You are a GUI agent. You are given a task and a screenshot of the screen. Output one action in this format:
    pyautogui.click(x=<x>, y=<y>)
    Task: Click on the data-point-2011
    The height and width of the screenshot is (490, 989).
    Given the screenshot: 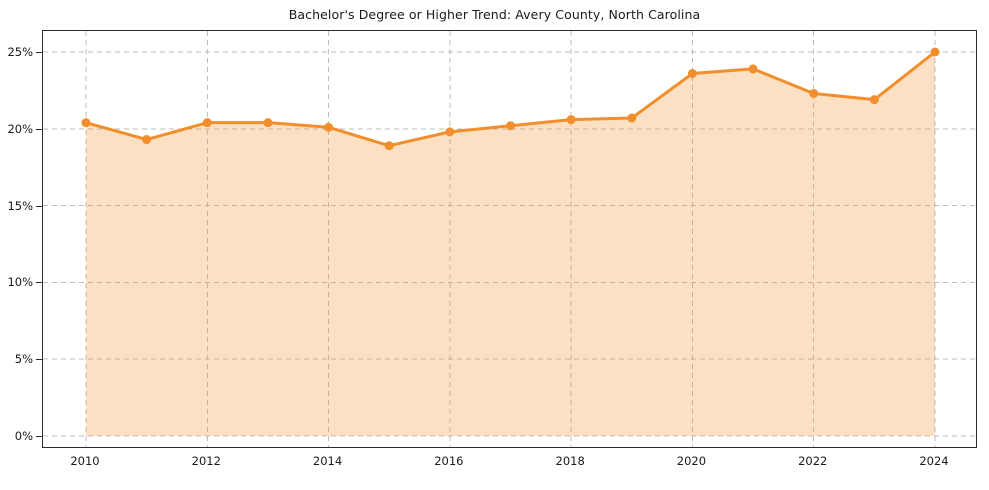 What is the action you would take?
    pyautogui.click(x=147, y=140)
    